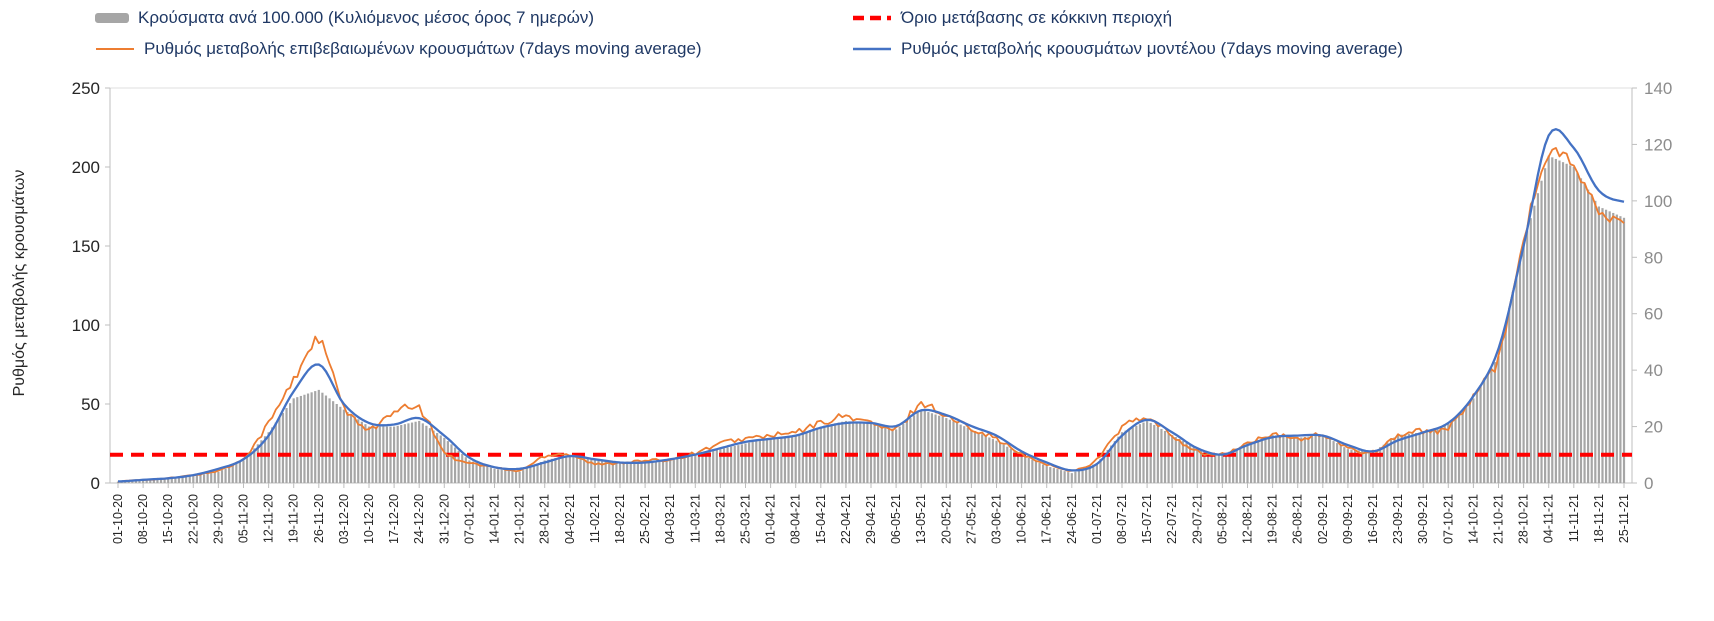 This screenshot has height=621, width=1714. Describe the element at coordinates (495, 519) in the screenshot. I see `x-tick-label: 14-01-21` at that location.